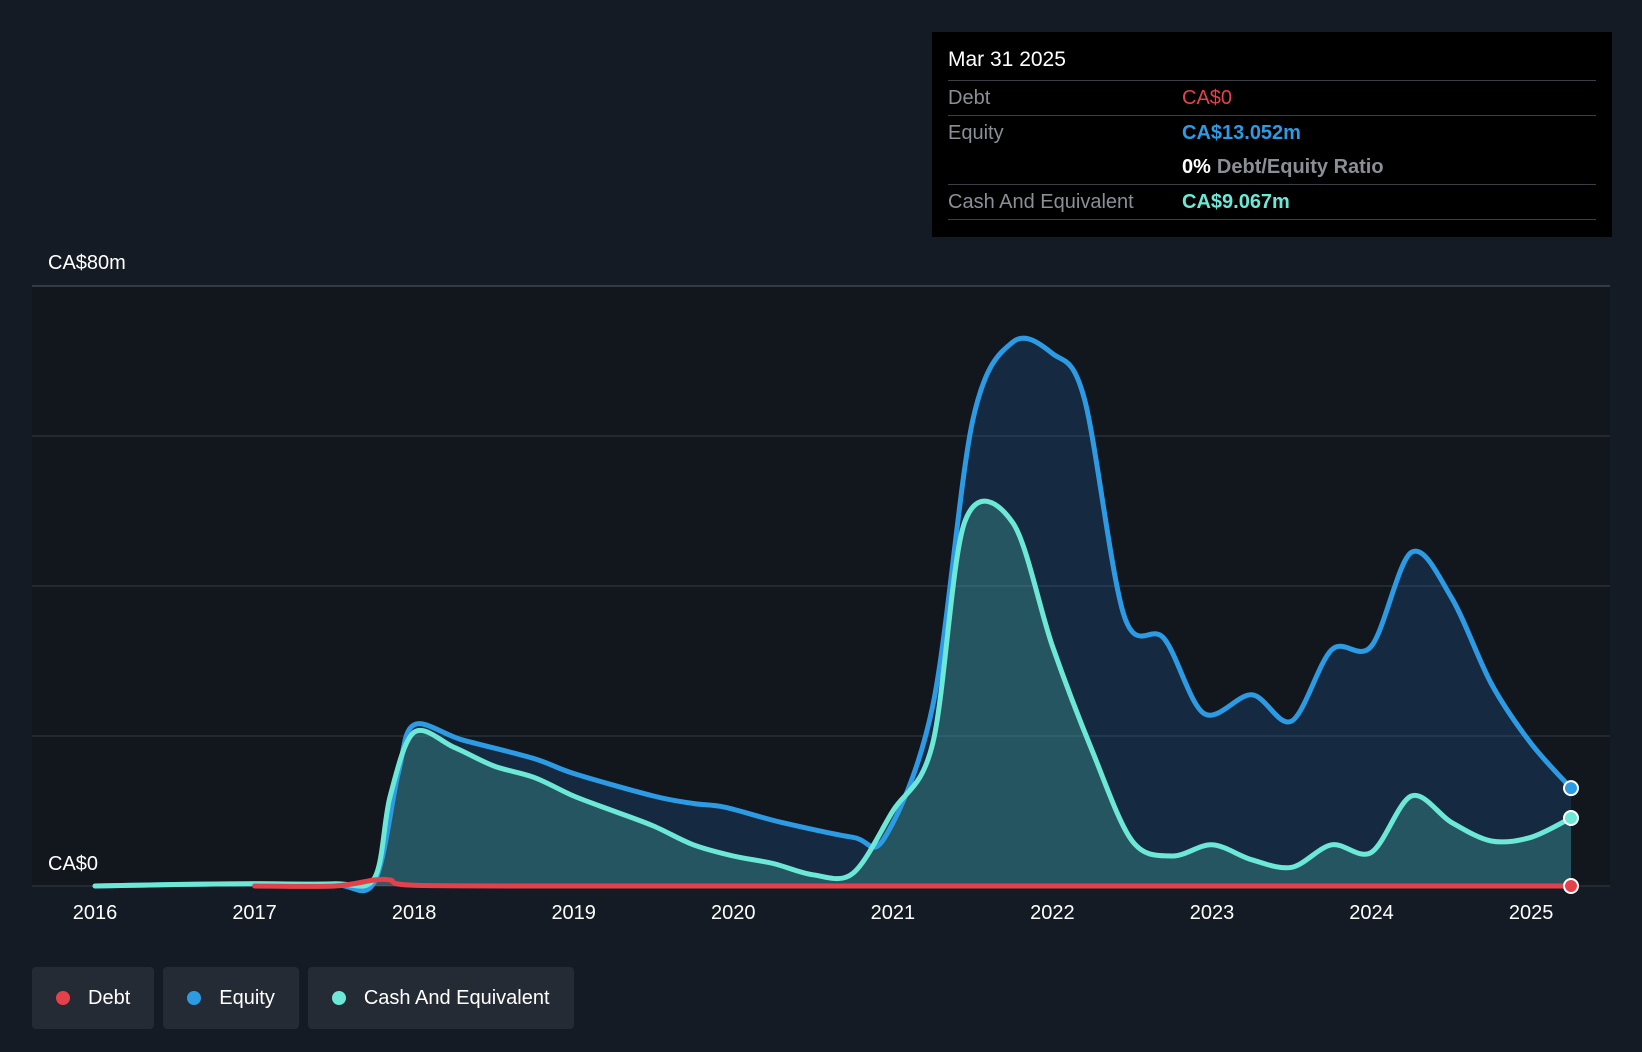 This screenshot has height=1052, width=1642. Describe the element at coordinates (109, 997) in the screenshot. I see `legend-debt-label: Debt` at that location.